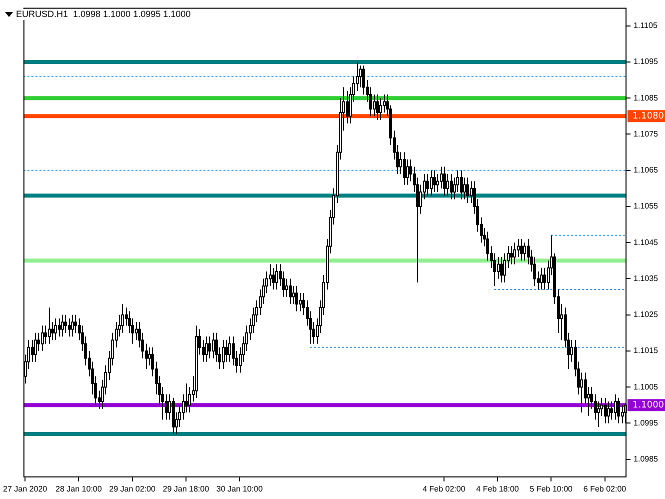 The image size is (665, 499). Describe the element at coordinates (646, 133) in the screenshot. I see `y-tick-label: 1.1075` at that location.